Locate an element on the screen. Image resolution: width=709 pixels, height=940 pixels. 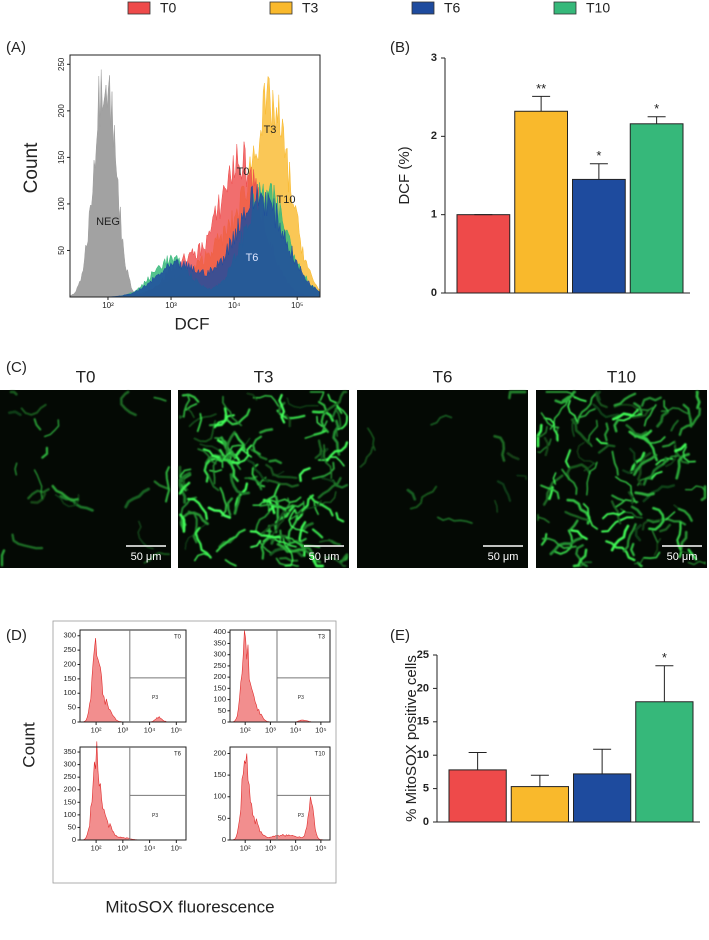
subplot-label: T3 is located at coordinates (322, 638).